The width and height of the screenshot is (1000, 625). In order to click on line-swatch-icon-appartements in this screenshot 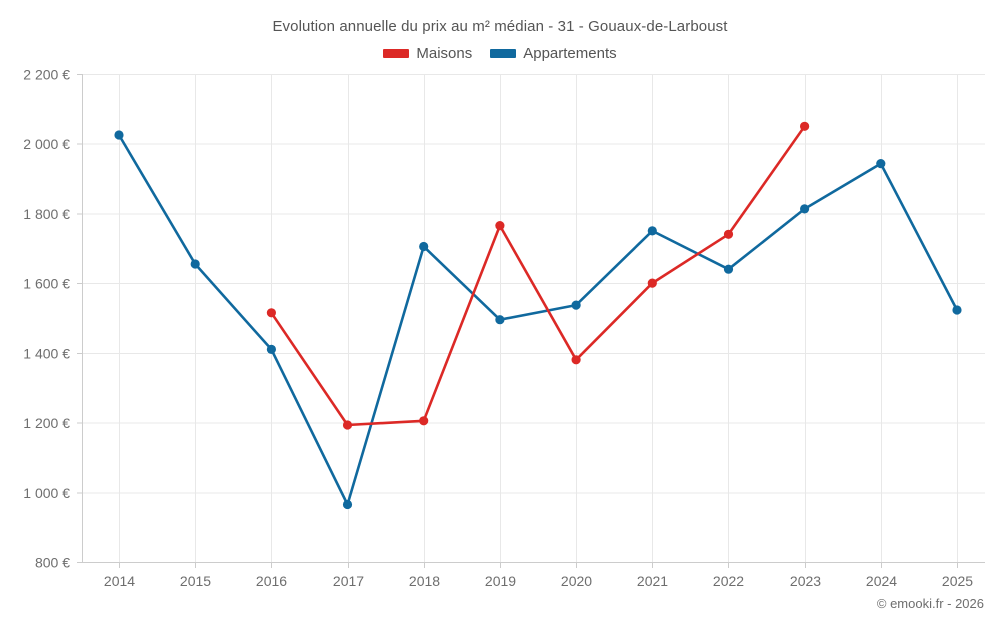, I will do `click(503, 53)`.